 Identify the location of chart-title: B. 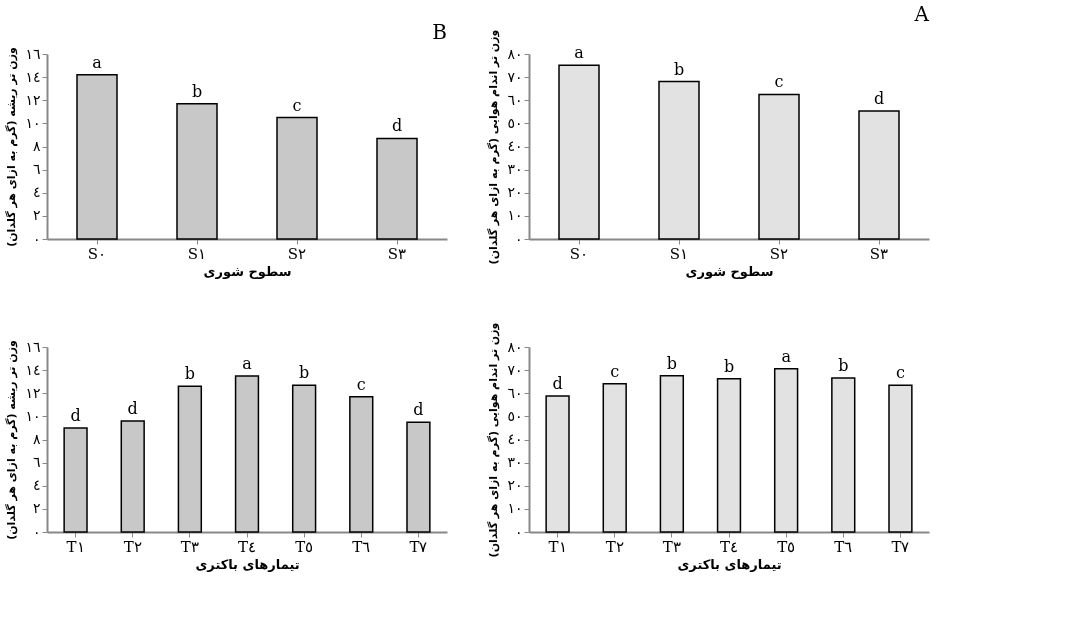
(439, 31).